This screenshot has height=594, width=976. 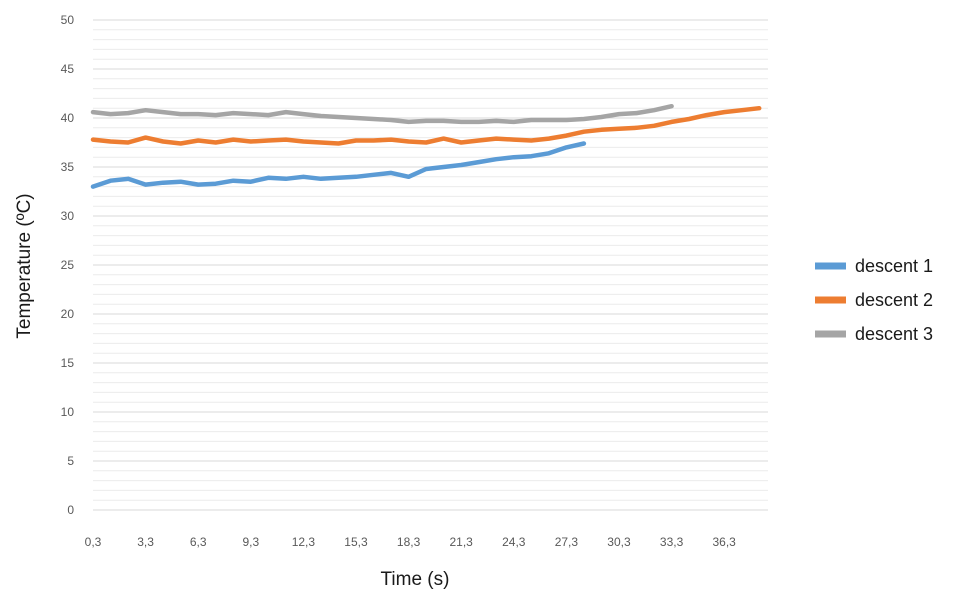 What do you see at coordinates (68, 314) in the screenshot?
I see `y-tick-label: 20` at bounding box center [68, 314].